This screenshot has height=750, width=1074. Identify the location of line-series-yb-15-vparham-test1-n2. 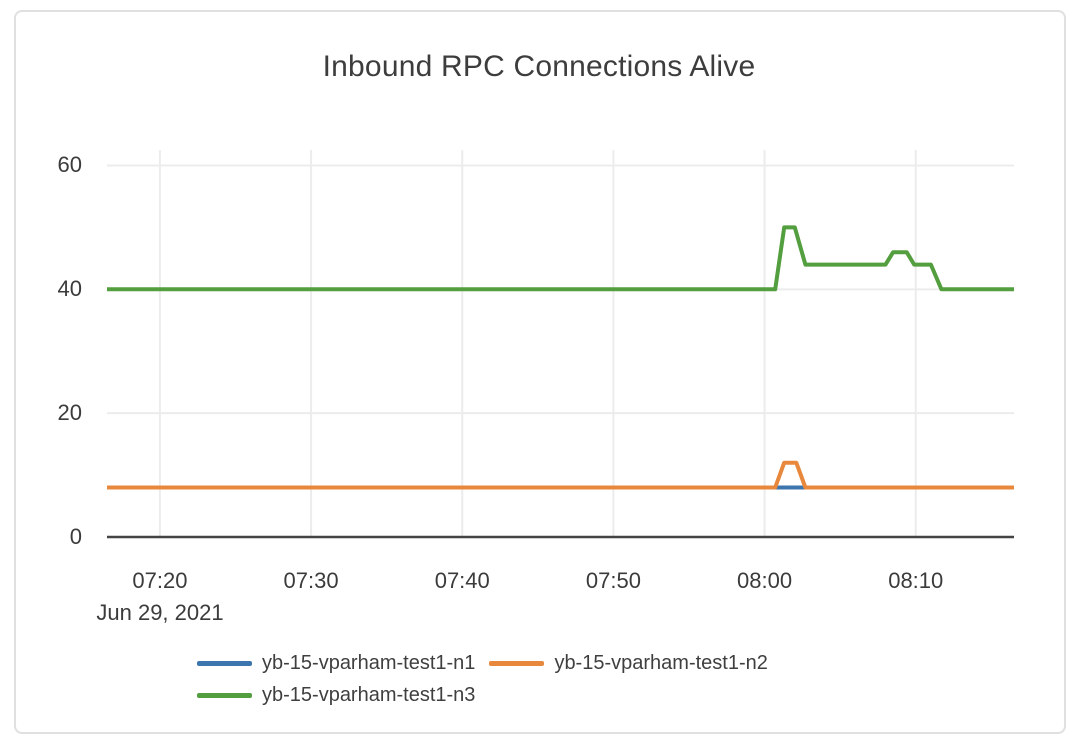
(560, 475).